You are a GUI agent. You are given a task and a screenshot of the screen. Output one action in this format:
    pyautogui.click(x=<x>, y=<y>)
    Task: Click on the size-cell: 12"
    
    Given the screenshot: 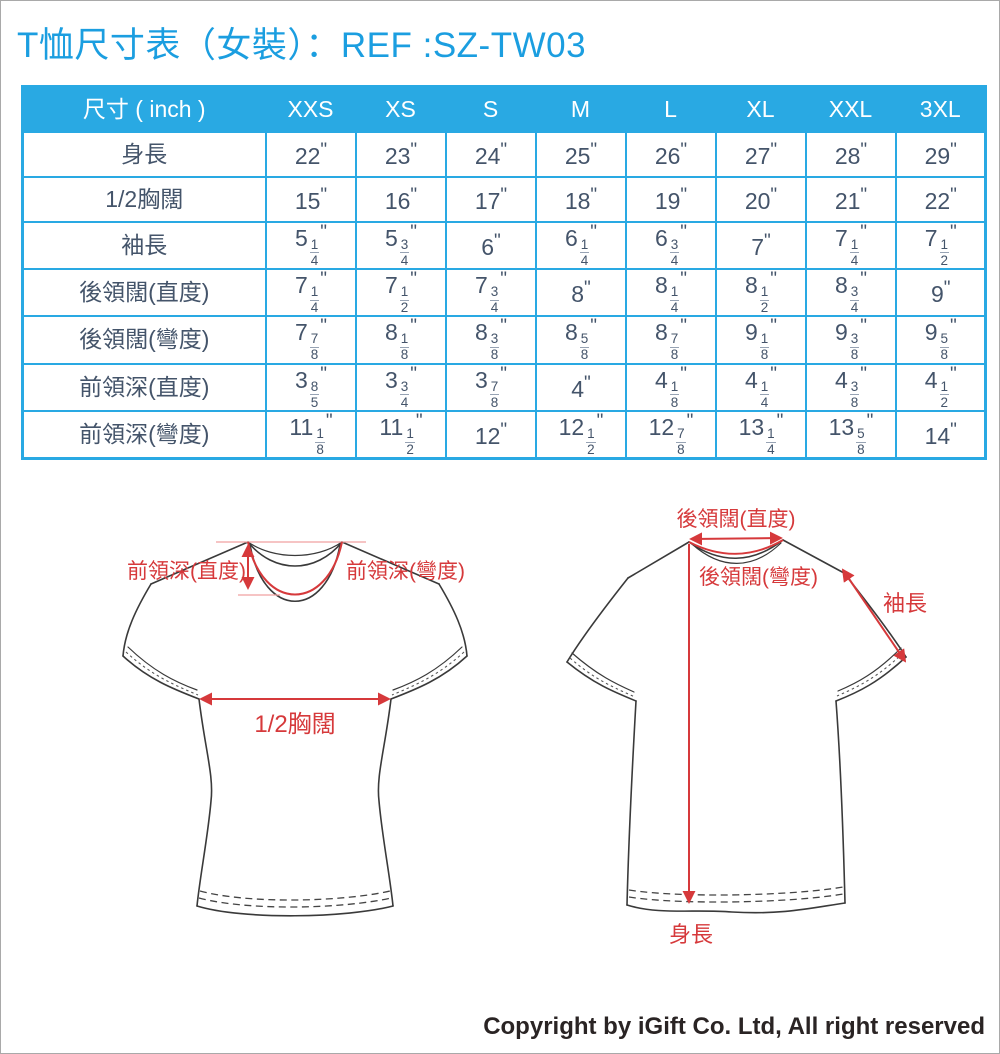 What is the action you would take?
    pyautogui.click(x=490, y=434)
    